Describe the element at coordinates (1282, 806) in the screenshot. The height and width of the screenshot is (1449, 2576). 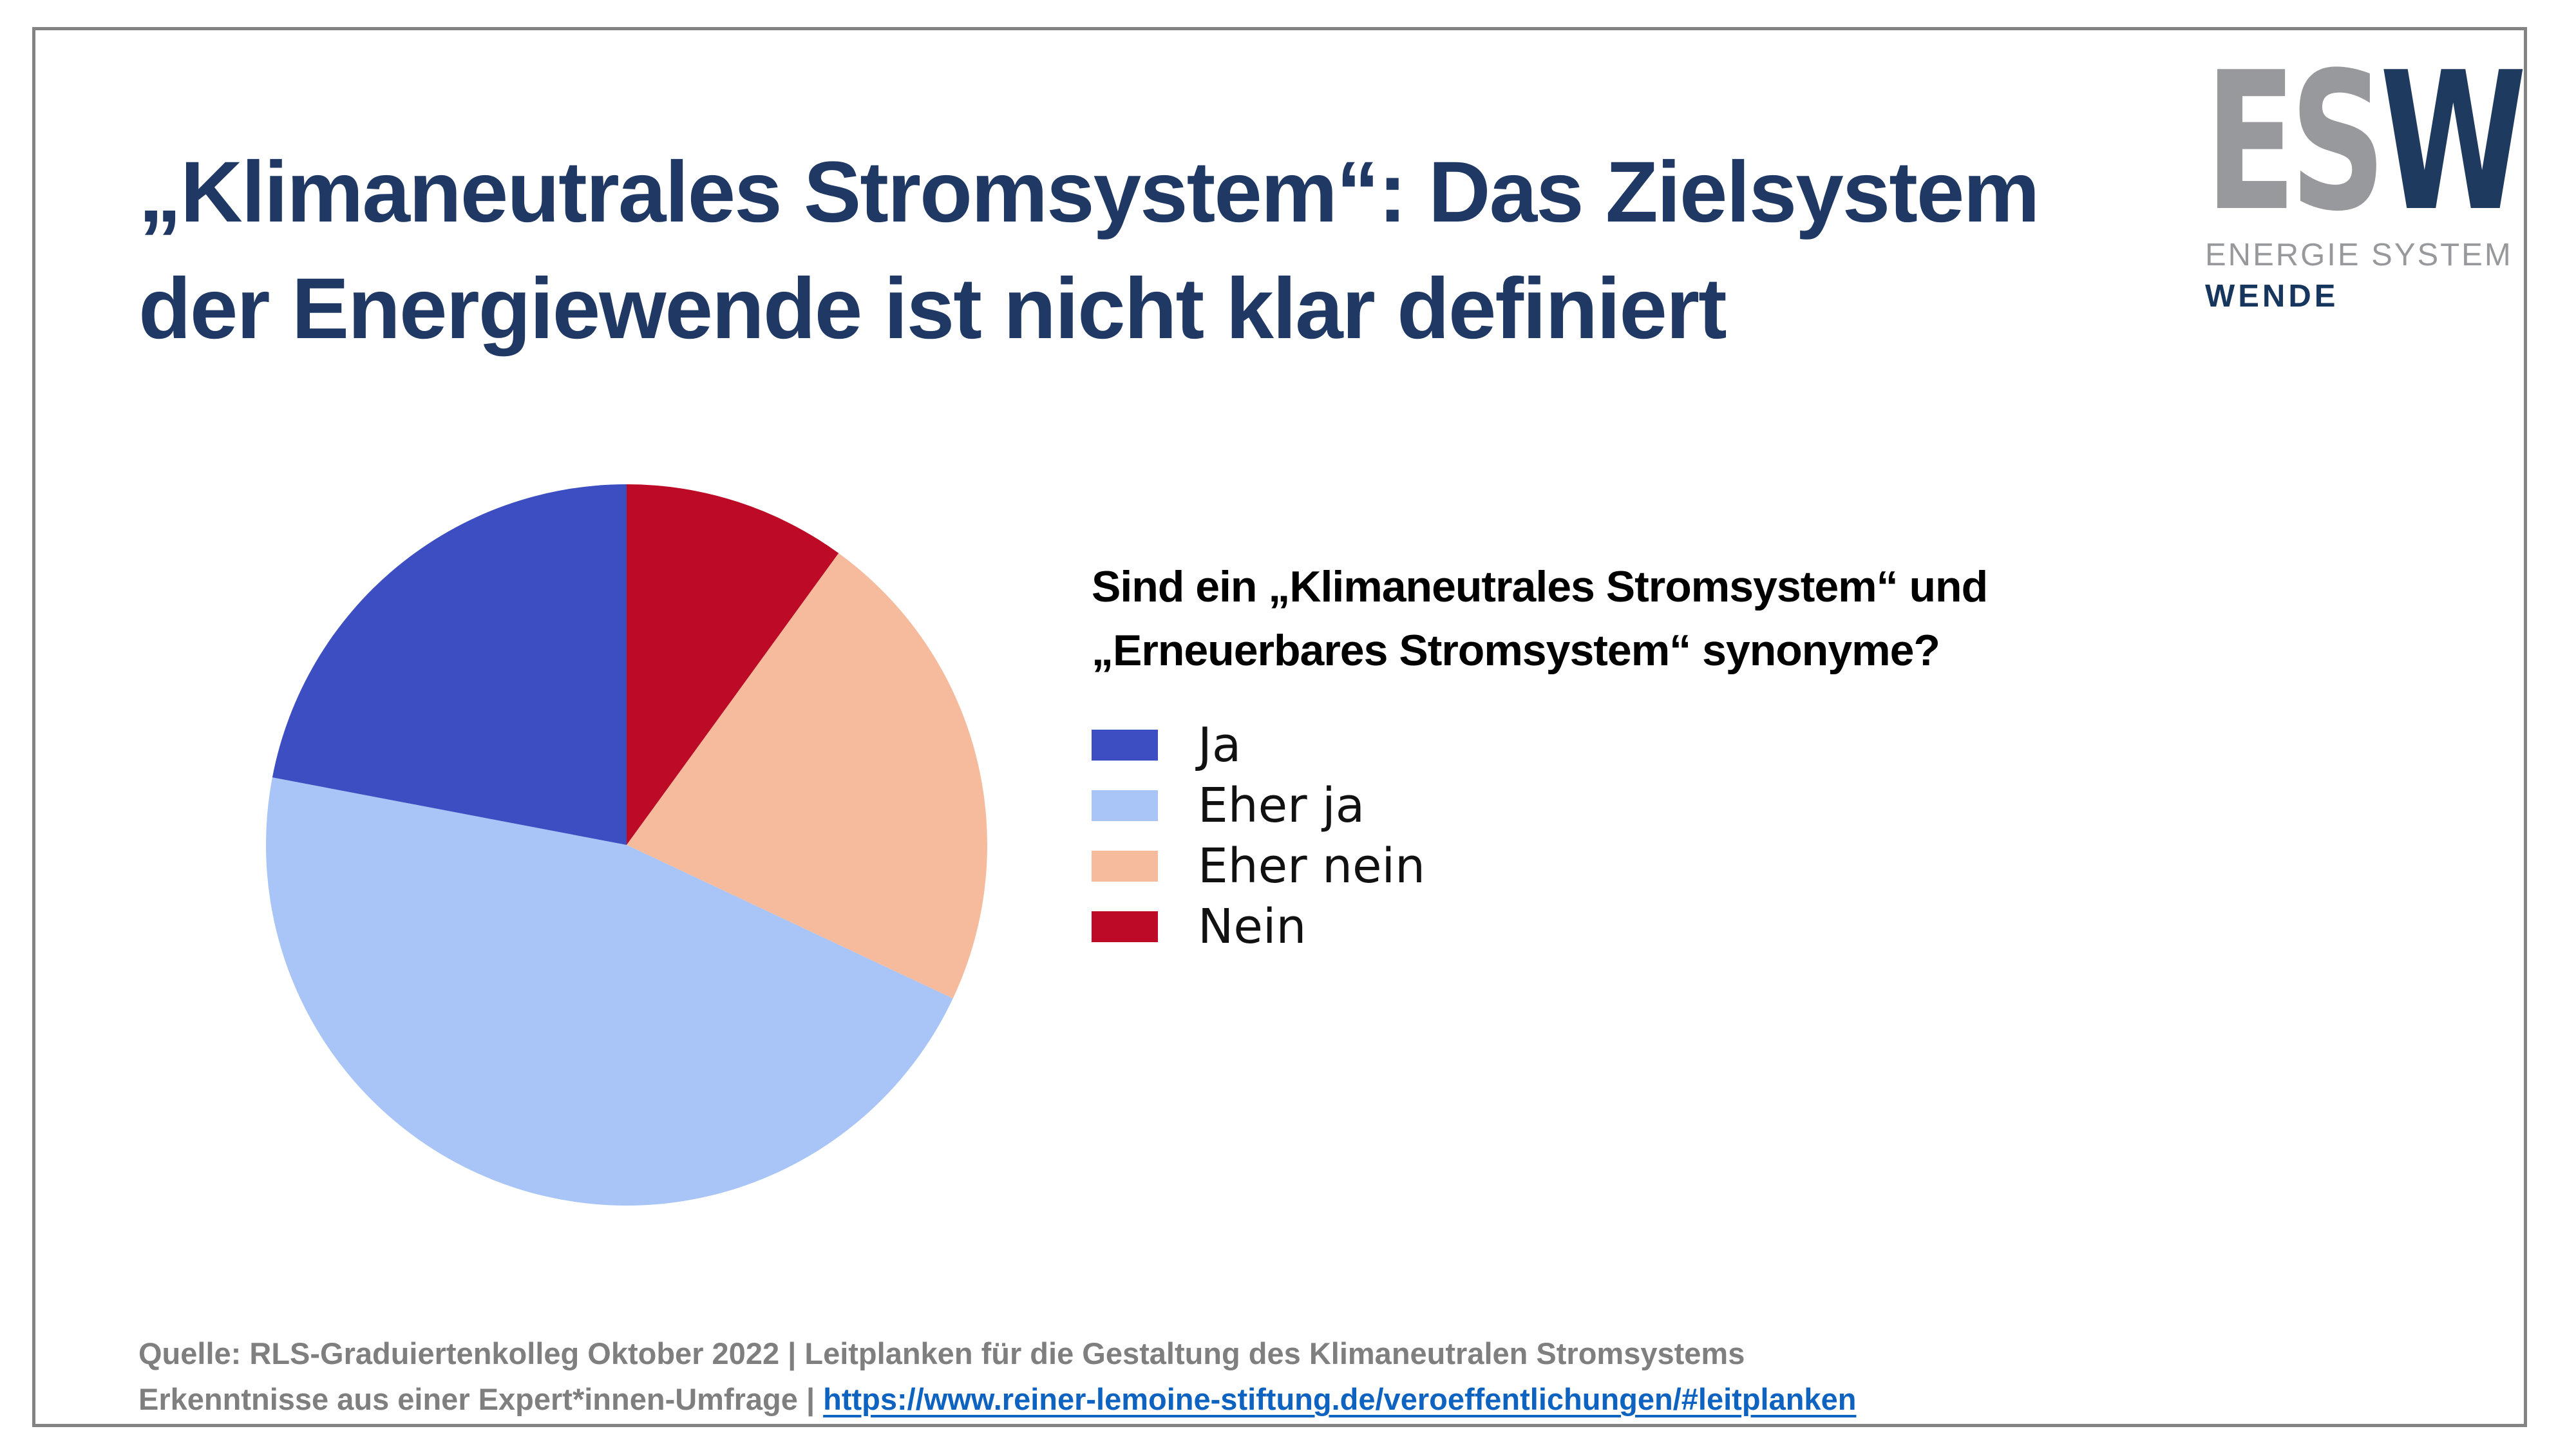
I see `legend-label: Eher ja` at that location.